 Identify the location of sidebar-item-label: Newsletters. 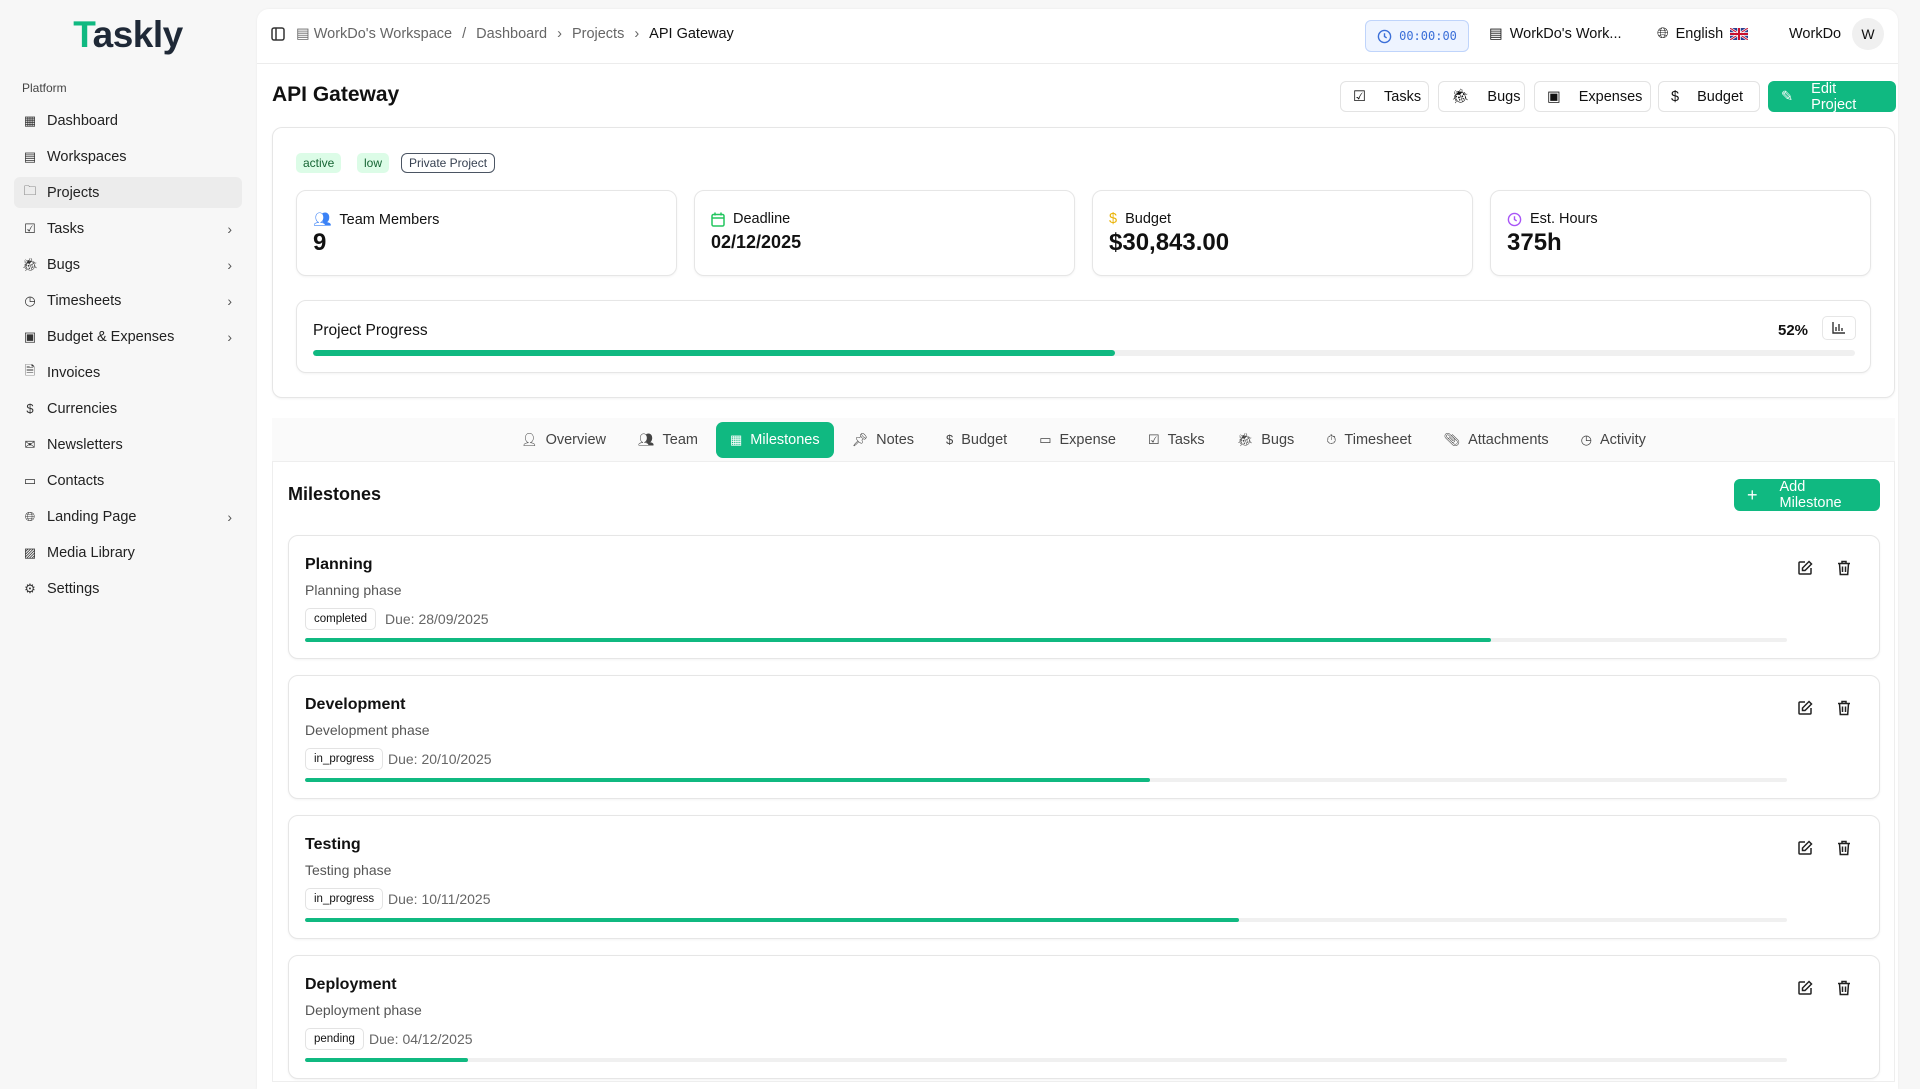
(85, 444).